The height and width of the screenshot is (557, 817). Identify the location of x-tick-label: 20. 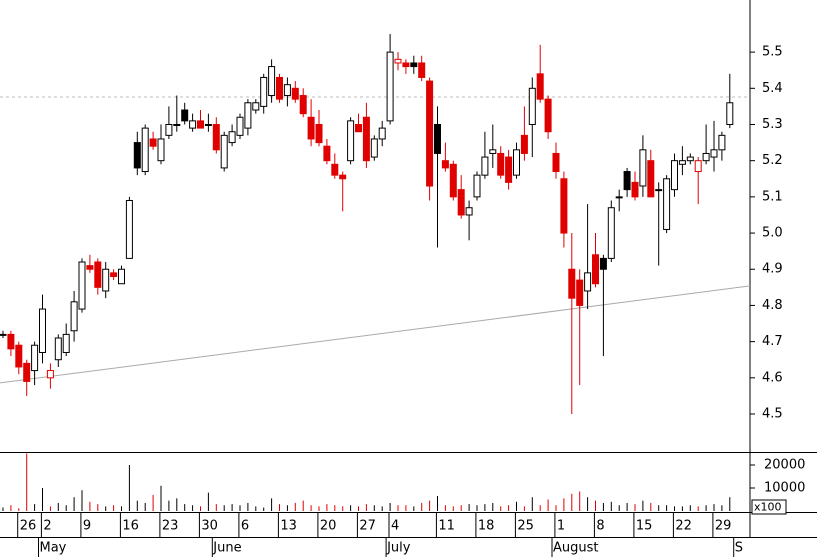
(328, 526).